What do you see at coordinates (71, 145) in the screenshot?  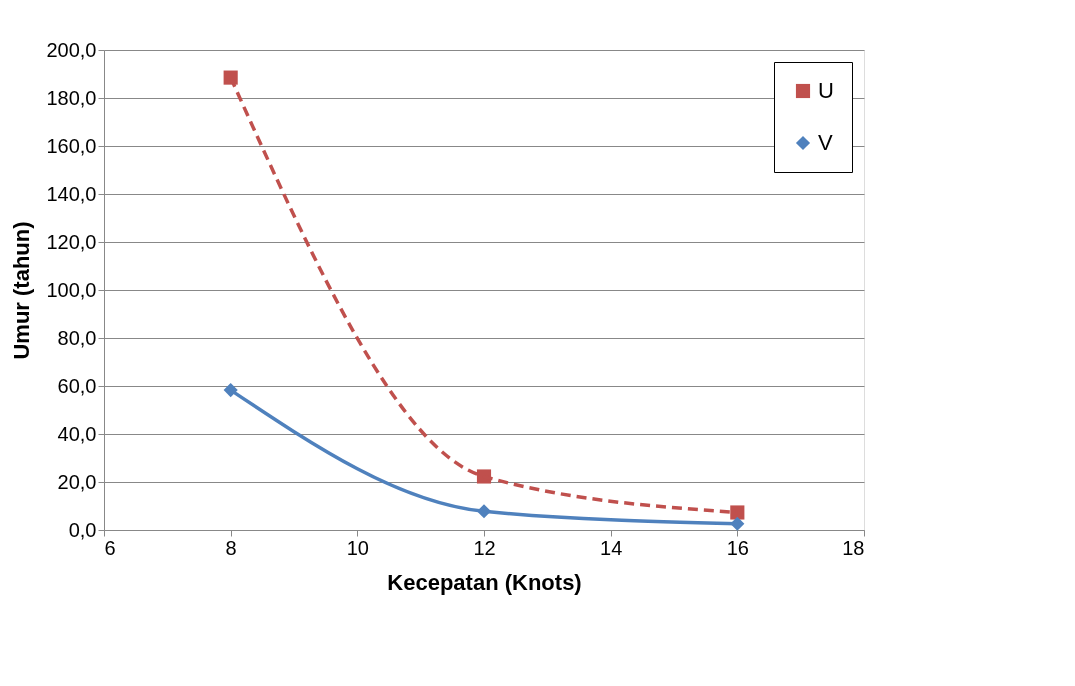 I see `y-tick-label: 160,0` at bounding box center [71, 145].